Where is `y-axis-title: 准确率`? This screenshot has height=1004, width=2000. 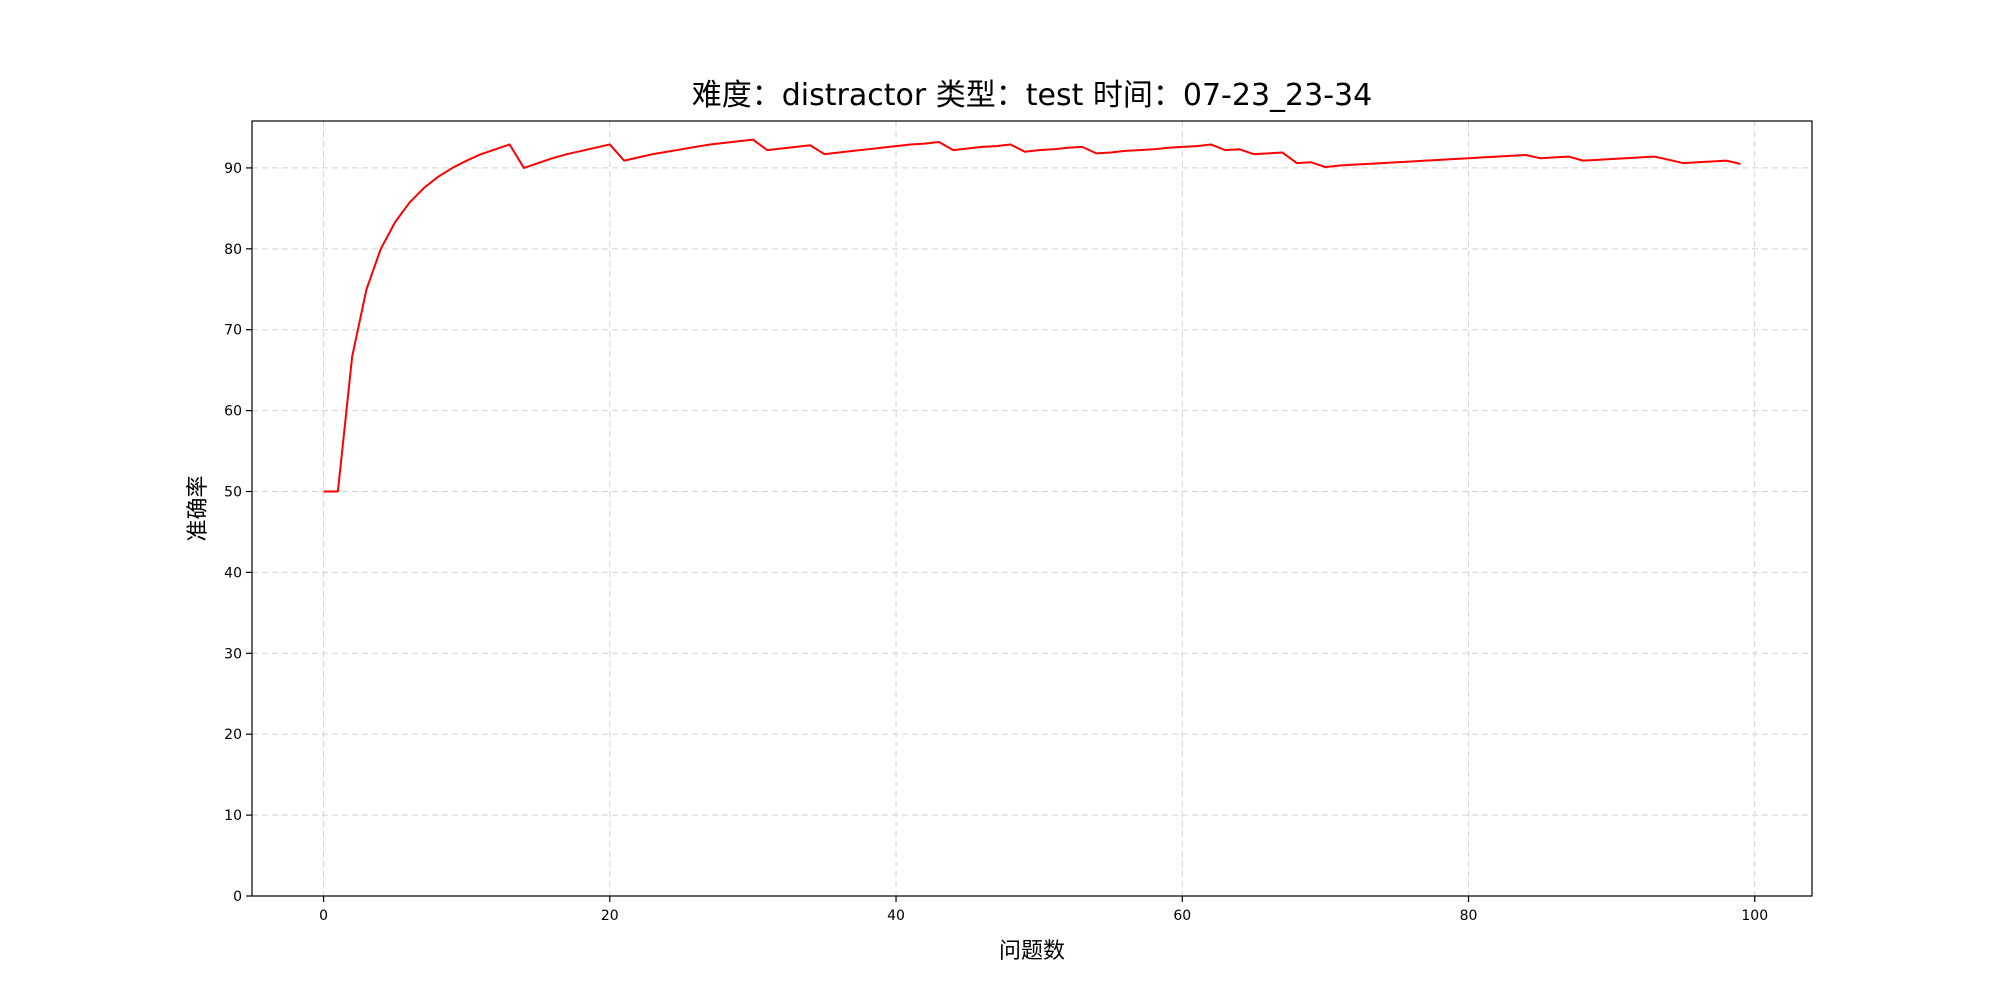
y-axis-title: 准确率 is located at coordinates (198, 508).